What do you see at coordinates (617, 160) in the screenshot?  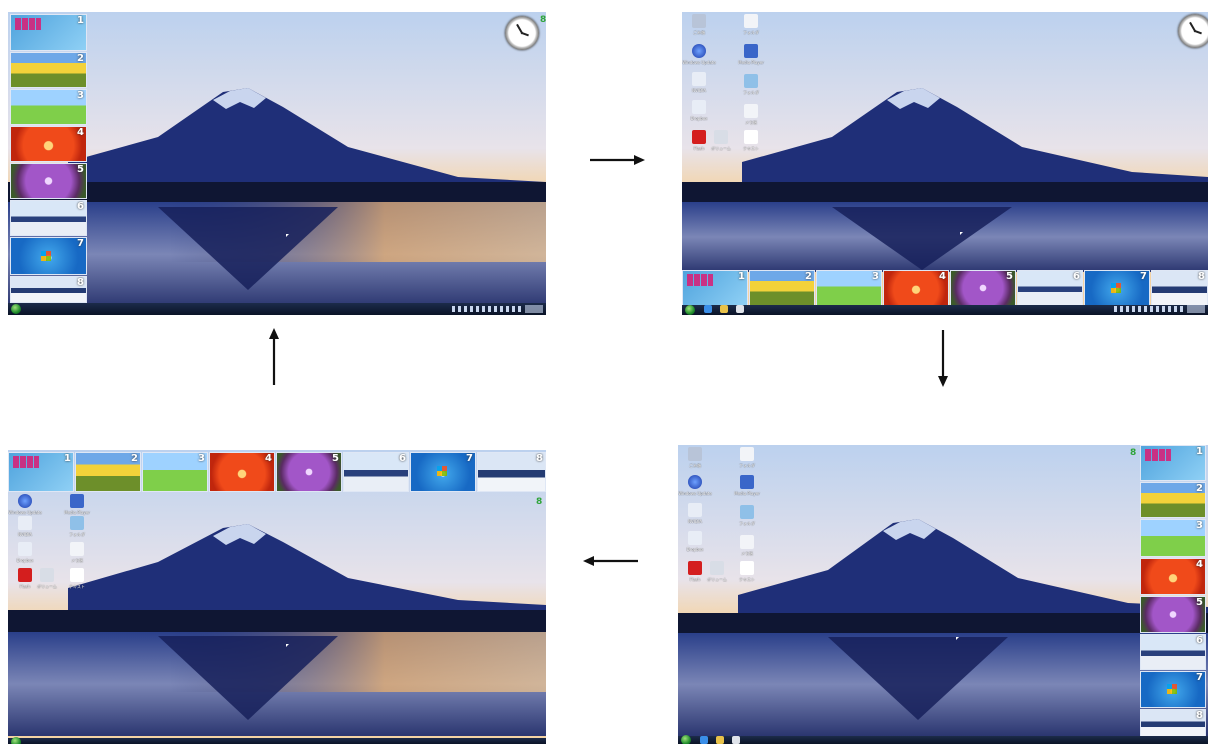 I see `right-arrow-icon` at bounding box center [617, 160].